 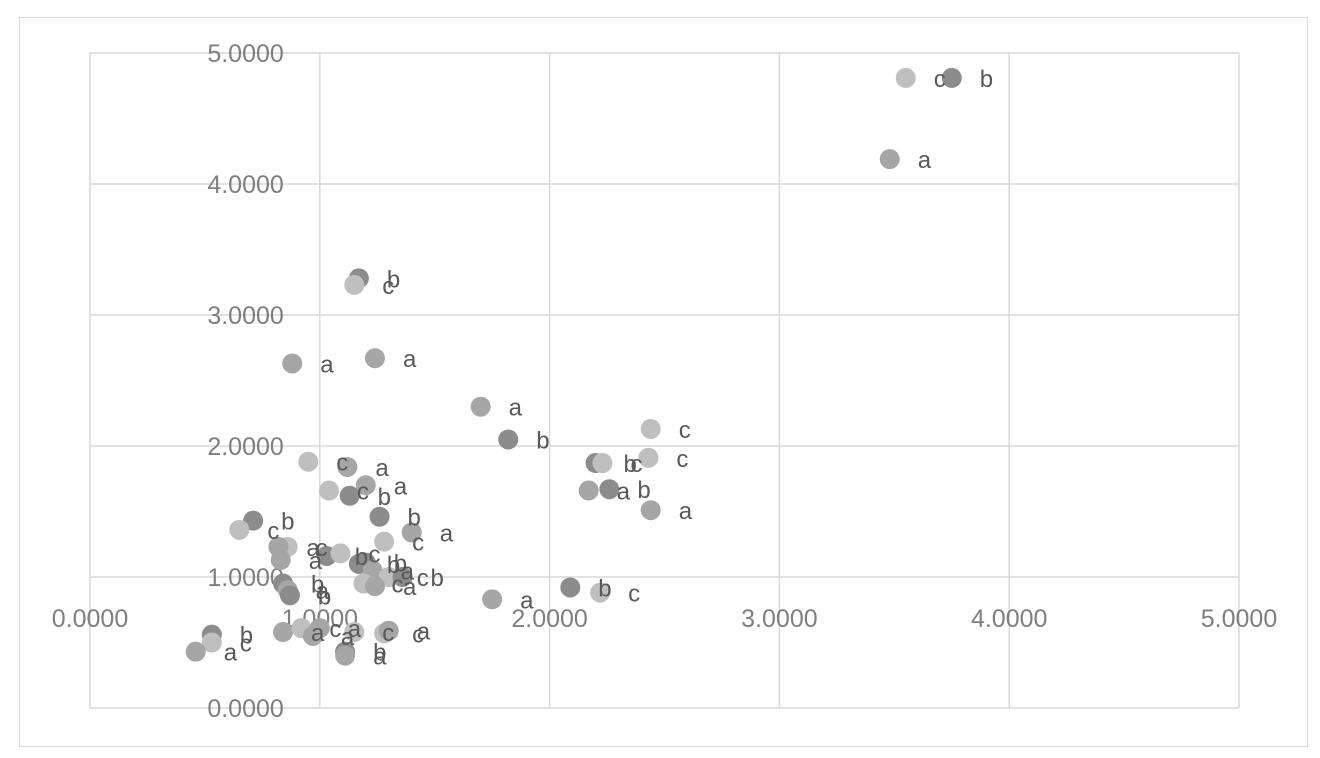 I want to click on x-tick-label: 4.0000, so click(x=1009, y=619).